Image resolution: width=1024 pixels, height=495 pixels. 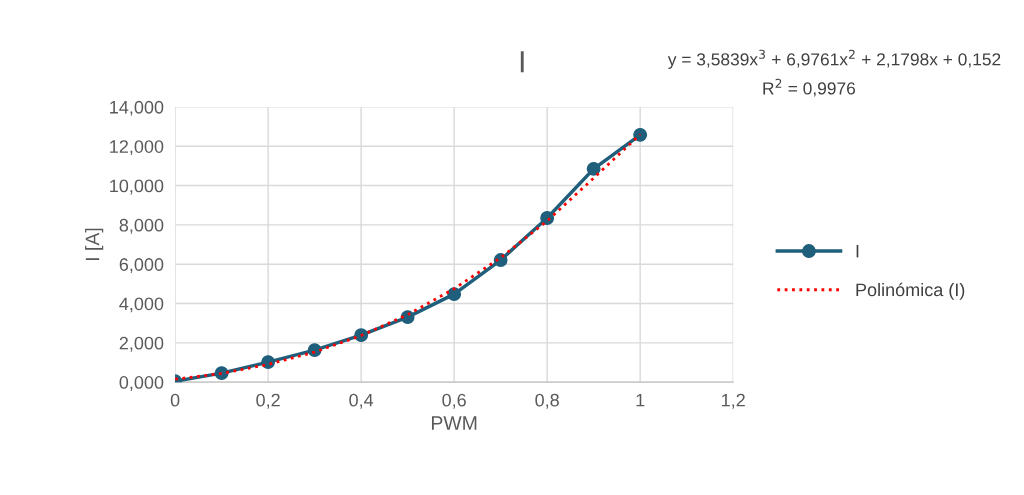 What do you see at coordinates (454, 401) in the screenshot?
I see `x-tick-label: 0,6` at bounding box center [454, 401].